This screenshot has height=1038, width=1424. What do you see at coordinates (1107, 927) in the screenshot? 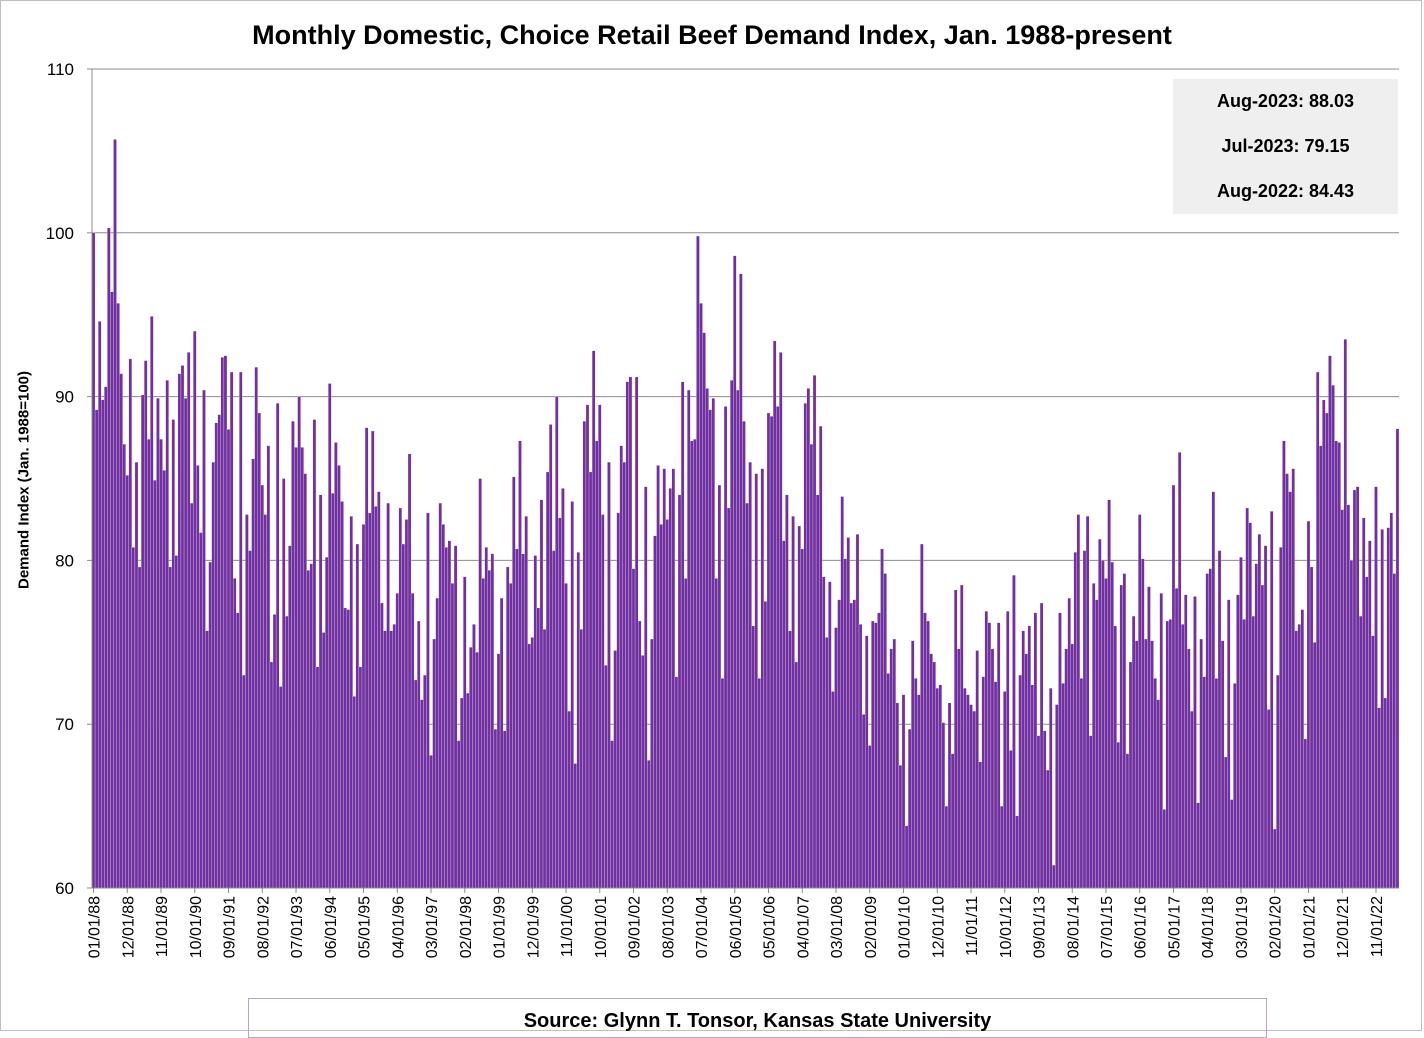
I see `x-tick-label: 07/01/15` at bounding box center [1107, 927].